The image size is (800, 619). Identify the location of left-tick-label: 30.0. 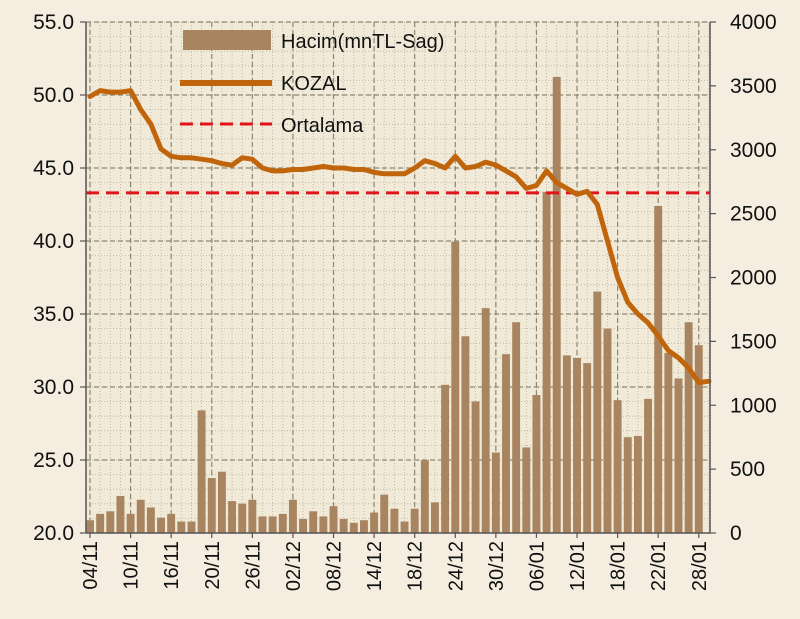
(53, 387).